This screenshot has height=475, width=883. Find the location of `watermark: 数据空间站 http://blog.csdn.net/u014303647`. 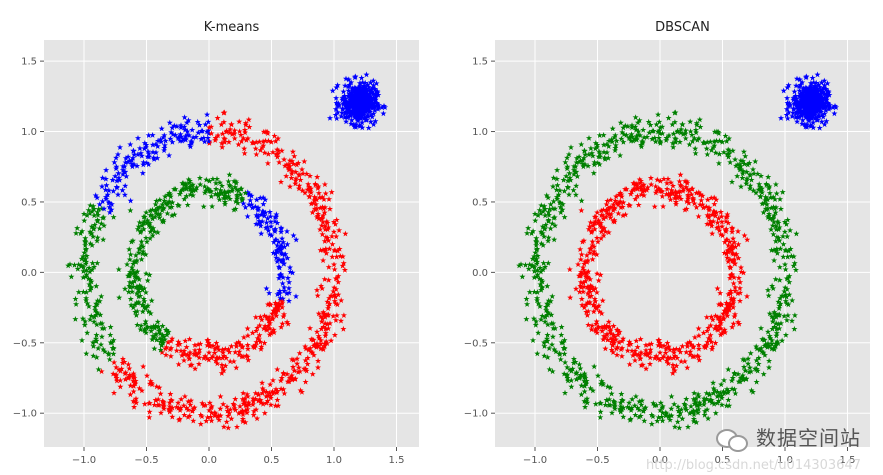

watermark: 数据空间站 http://blog.csdn.net/u014303647 is located at coordinates (753, 447).